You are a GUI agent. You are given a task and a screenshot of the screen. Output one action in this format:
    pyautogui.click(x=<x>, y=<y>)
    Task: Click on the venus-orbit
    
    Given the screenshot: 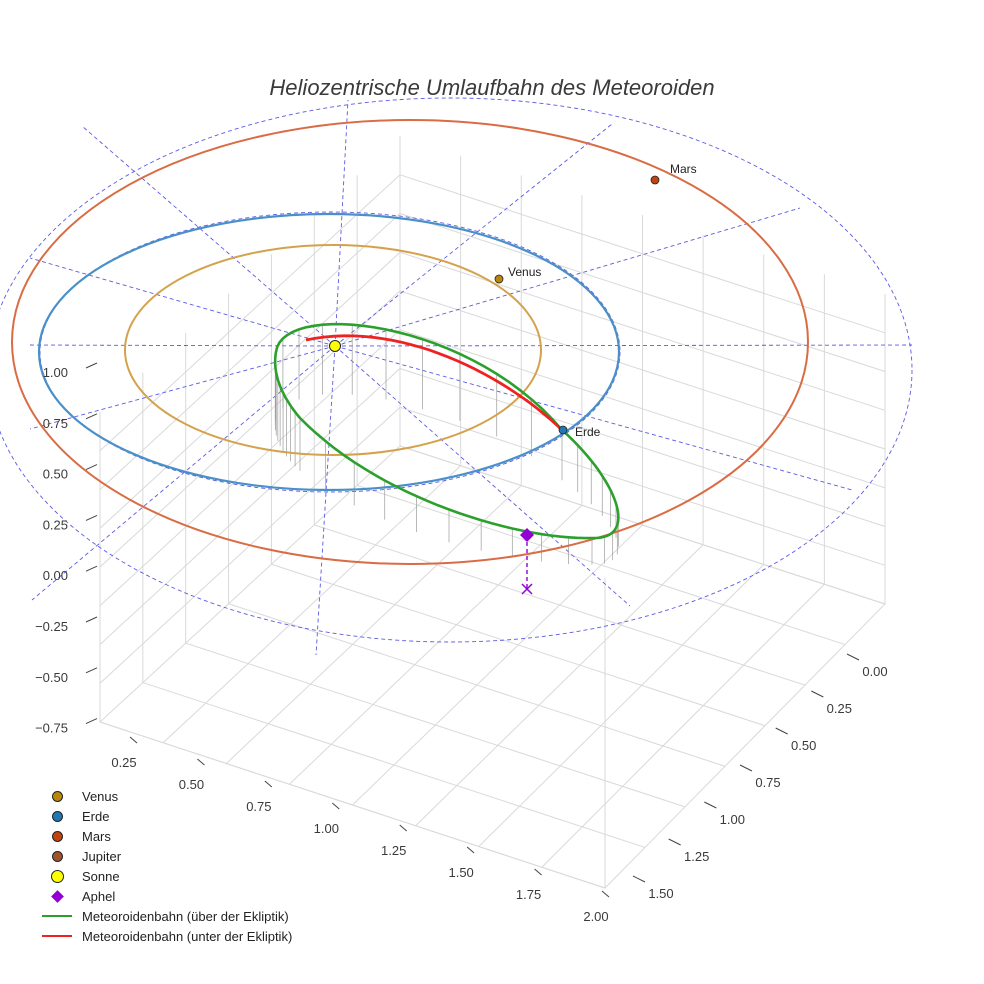 What is the action you would take?
    pyautogui.click(x=333, y=350)
    